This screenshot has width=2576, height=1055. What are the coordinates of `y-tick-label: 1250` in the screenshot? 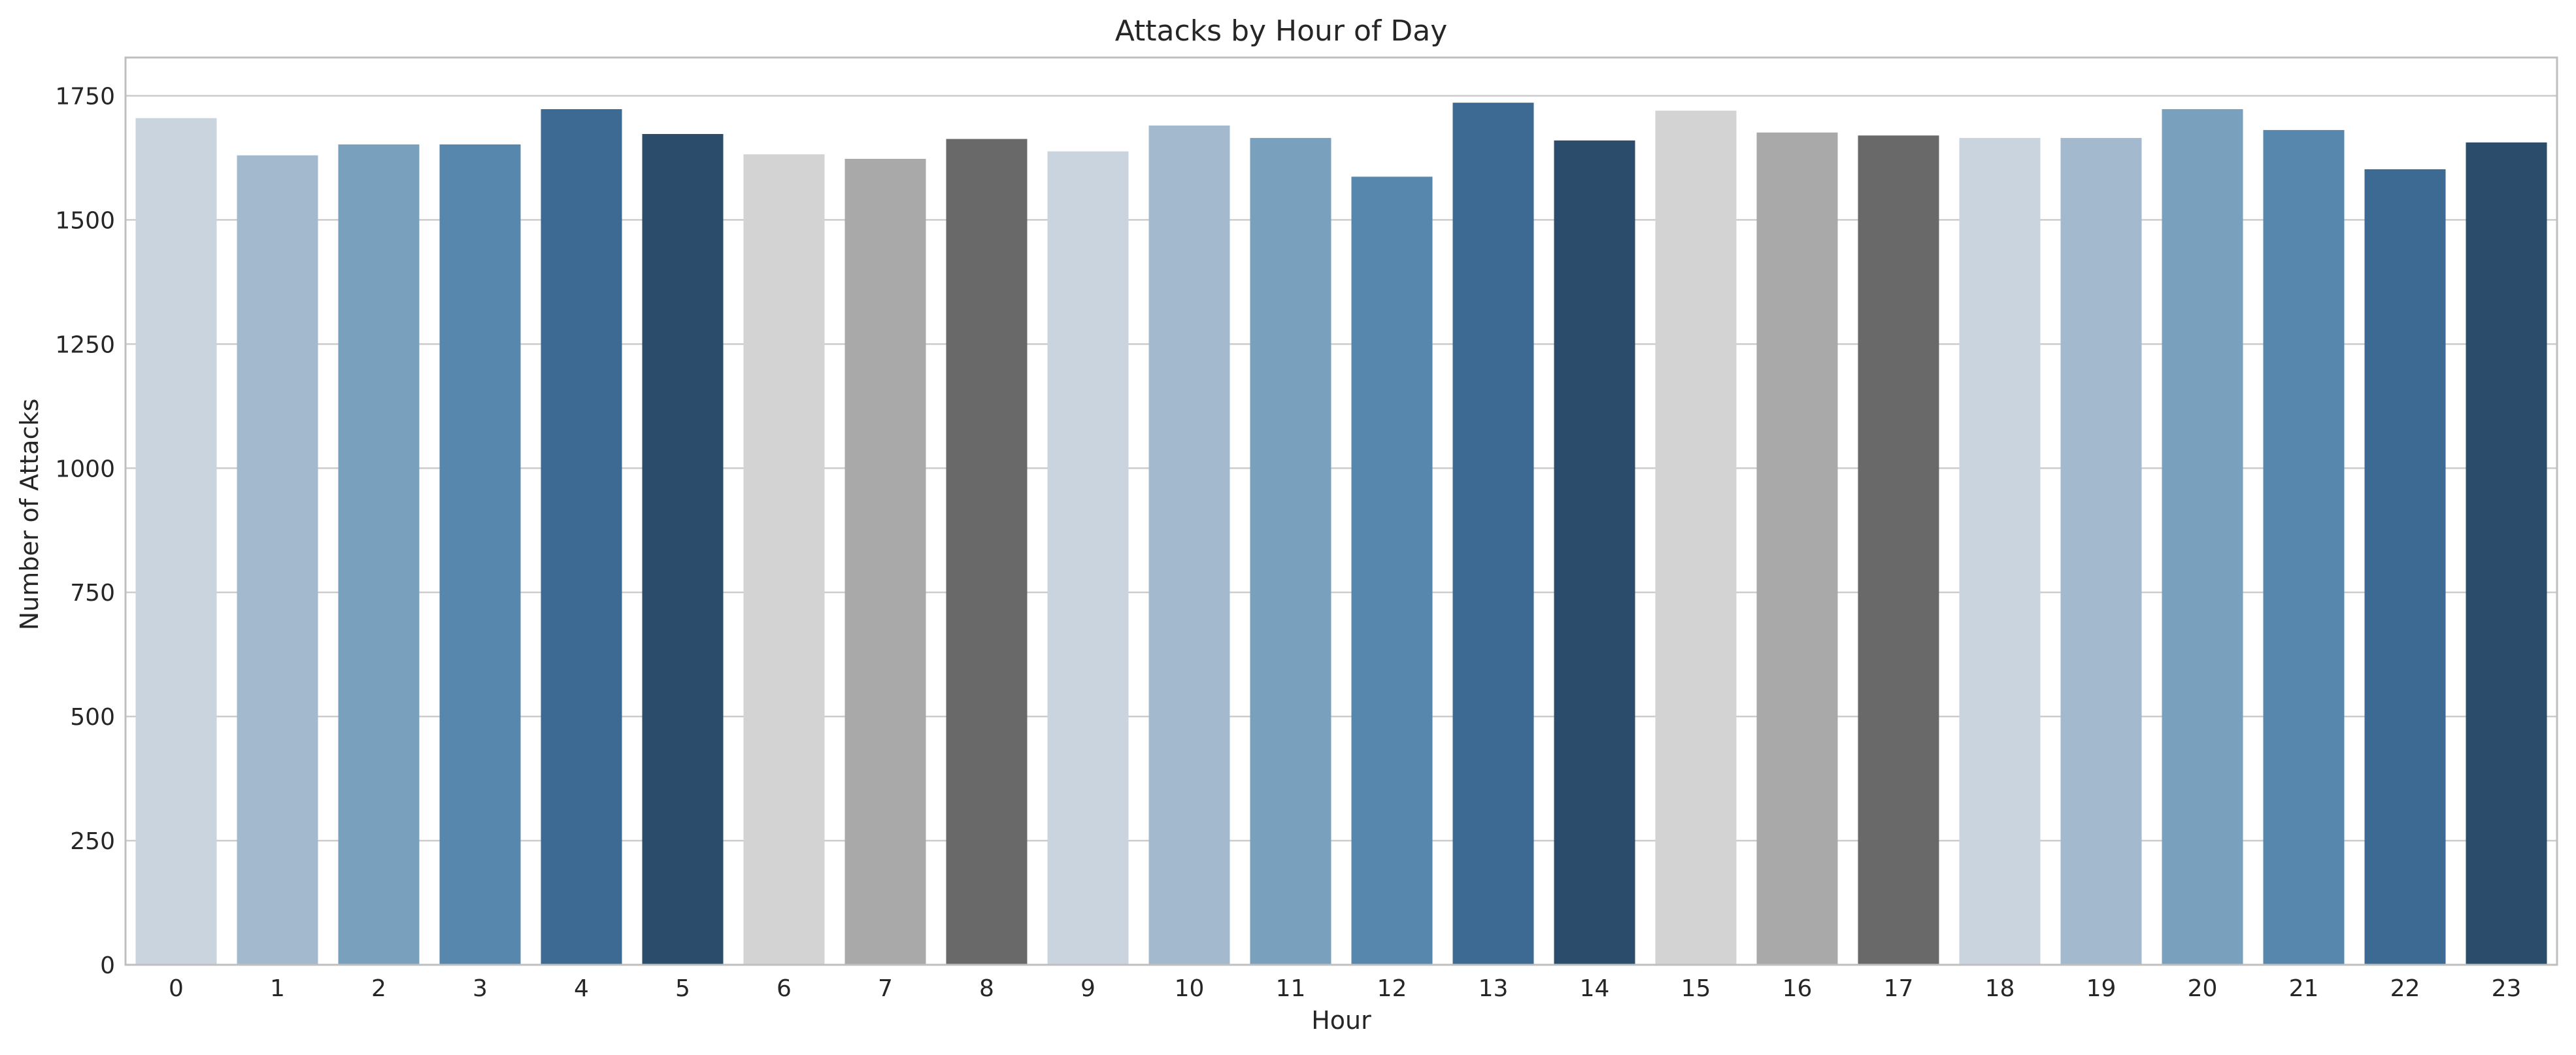 It's located at (85, 344).